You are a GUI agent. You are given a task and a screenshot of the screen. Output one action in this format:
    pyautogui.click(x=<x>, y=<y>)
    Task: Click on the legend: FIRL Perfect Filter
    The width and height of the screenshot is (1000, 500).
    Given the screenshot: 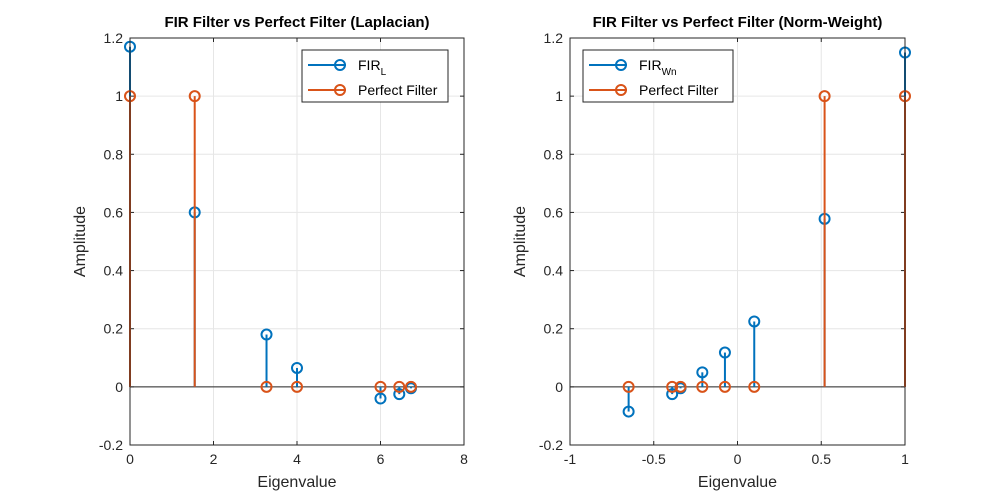 What is the action you would take?
    pyautogui.click(x=375, y=76)
    